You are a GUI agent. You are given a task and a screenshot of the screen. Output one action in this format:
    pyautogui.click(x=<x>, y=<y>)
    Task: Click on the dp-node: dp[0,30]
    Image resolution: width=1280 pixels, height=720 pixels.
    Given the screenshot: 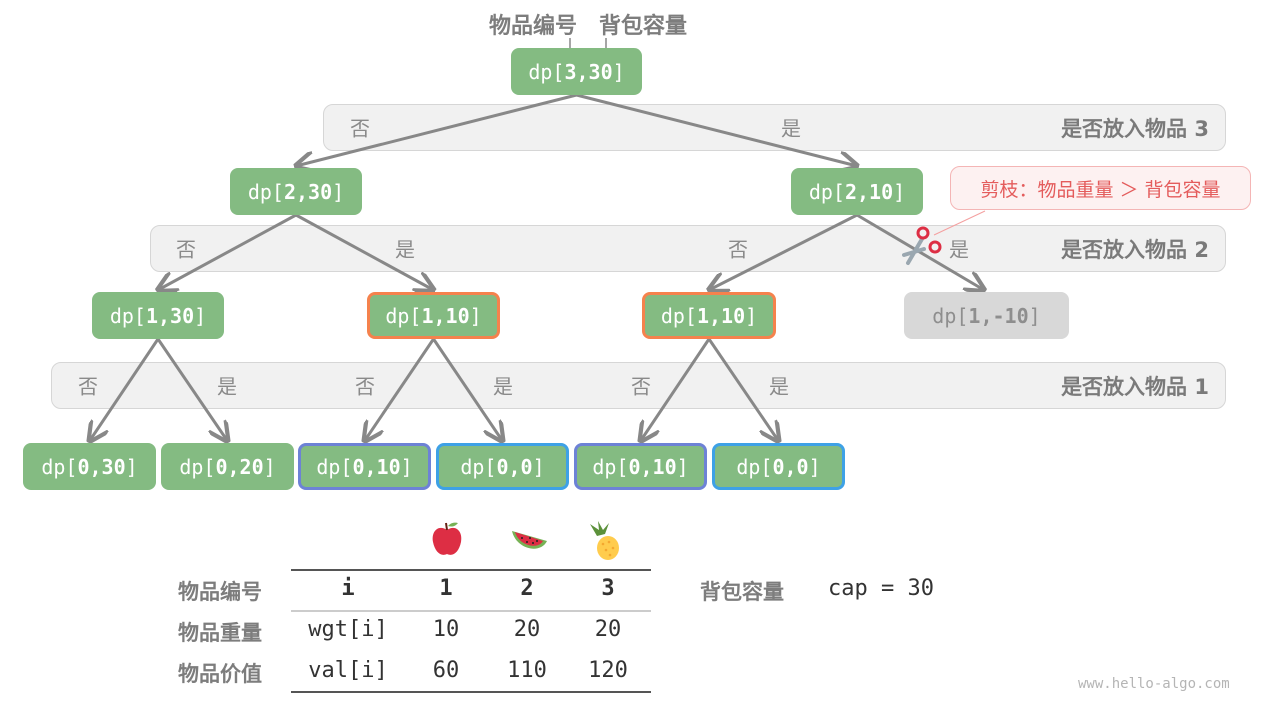 What is the action you would take?
    pyautogui.click(x=89, y=466)
    